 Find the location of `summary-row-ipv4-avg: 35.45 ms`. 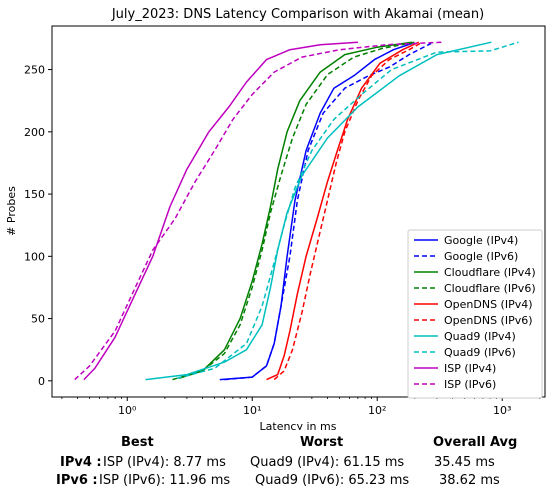

summary-row-ipv4-avg: 35.45 ms is located at coordinates (464, 462).